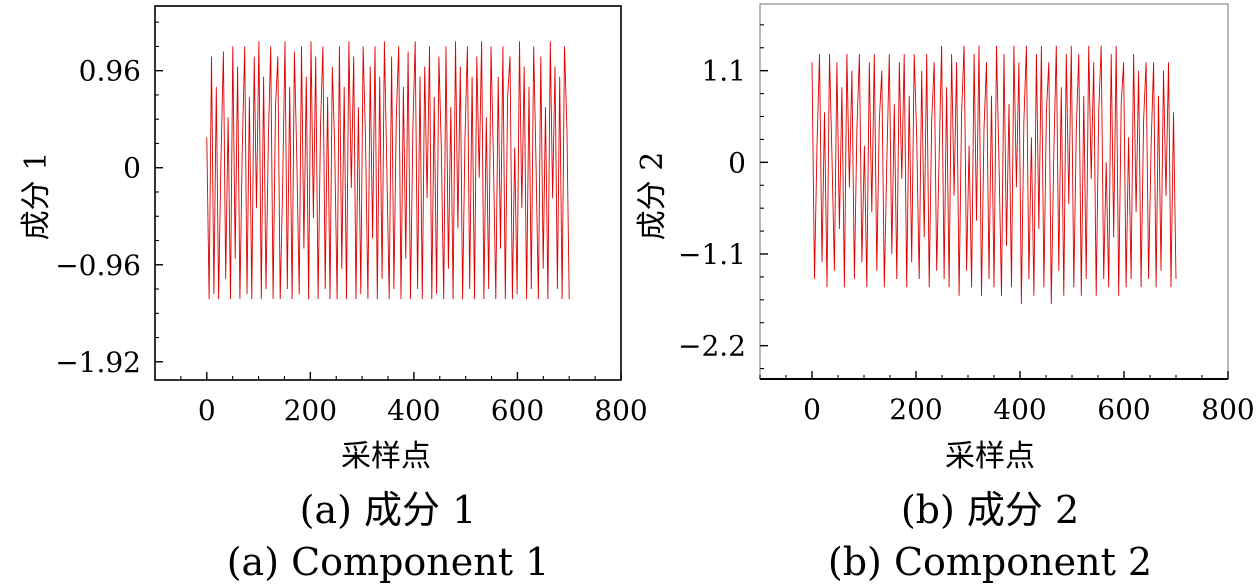 This screenshot has height=586, width=1260. I want to click on y-tick-label: −1.92, so click(98, 362).